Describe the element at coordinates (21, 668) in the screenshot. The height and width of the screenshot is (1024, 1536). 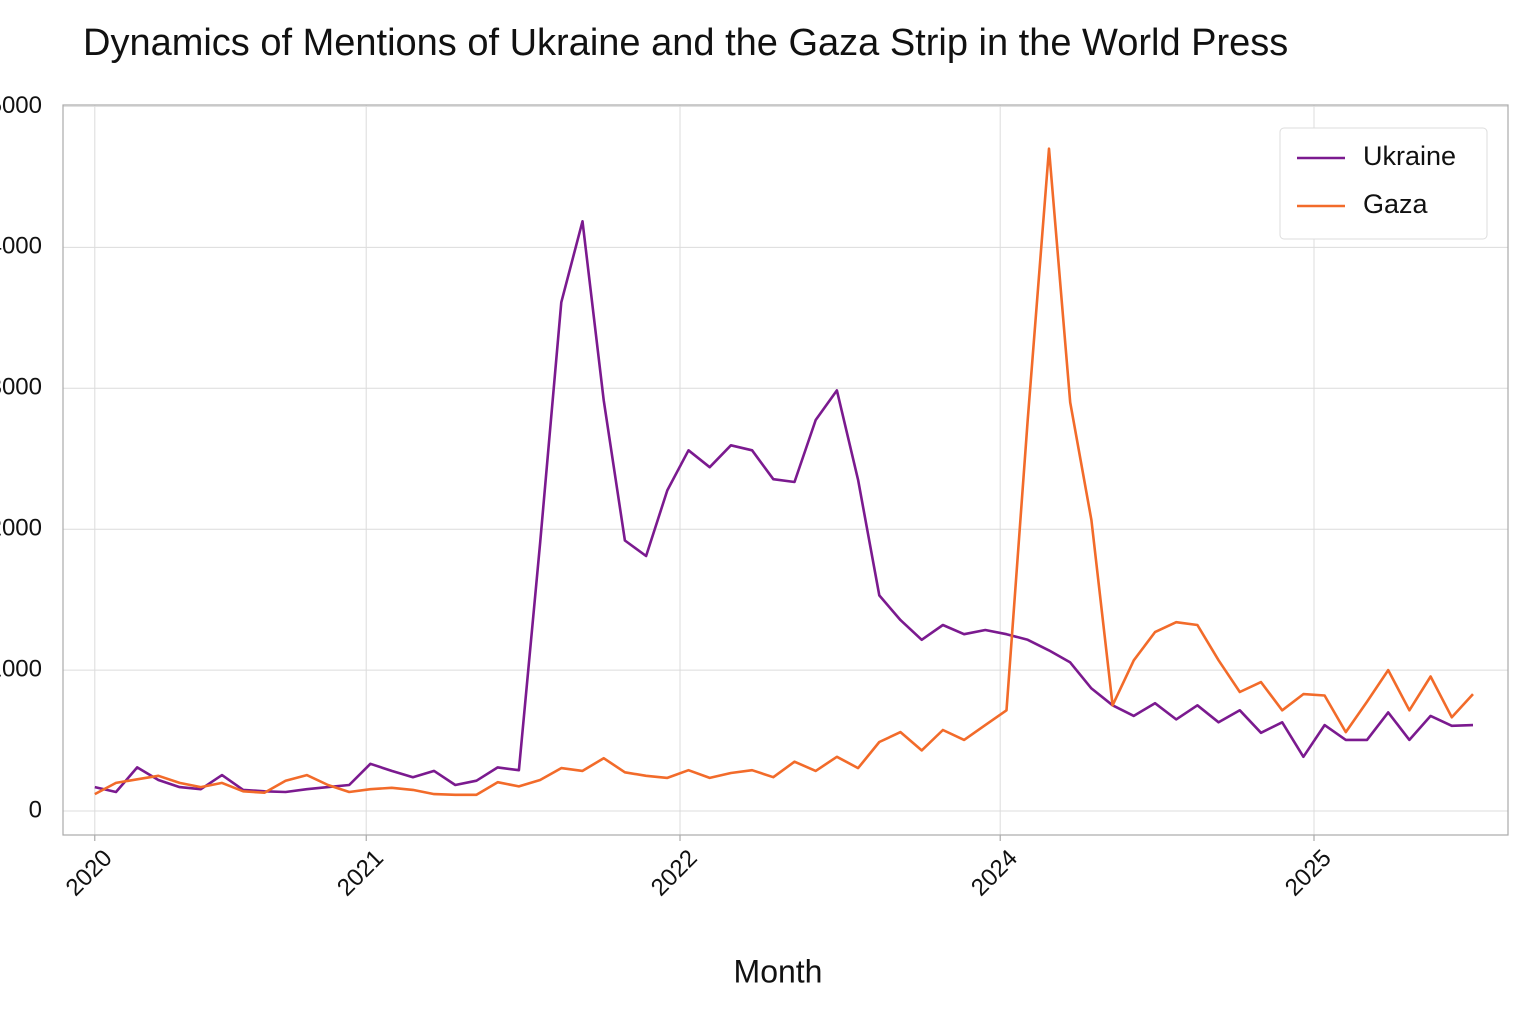
I see `y-tick-label: 1000` at that location.